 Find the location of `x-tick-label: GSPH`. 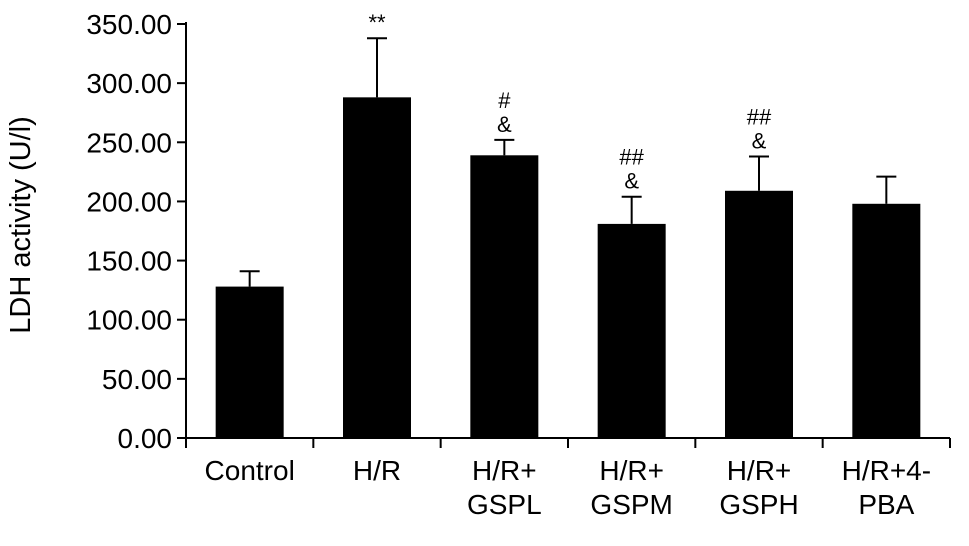

x-tick-label: GSPH is located at coordinates (758, 504).